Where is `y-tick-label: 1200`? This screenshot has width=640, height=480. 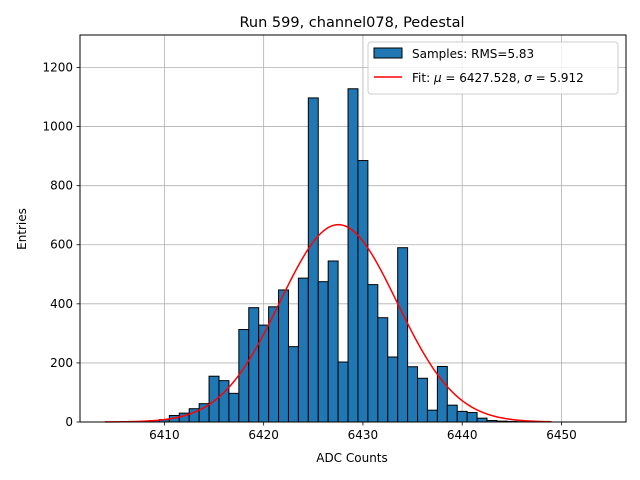 y-tick-label: 1200 is located at coordinates (57, 67).